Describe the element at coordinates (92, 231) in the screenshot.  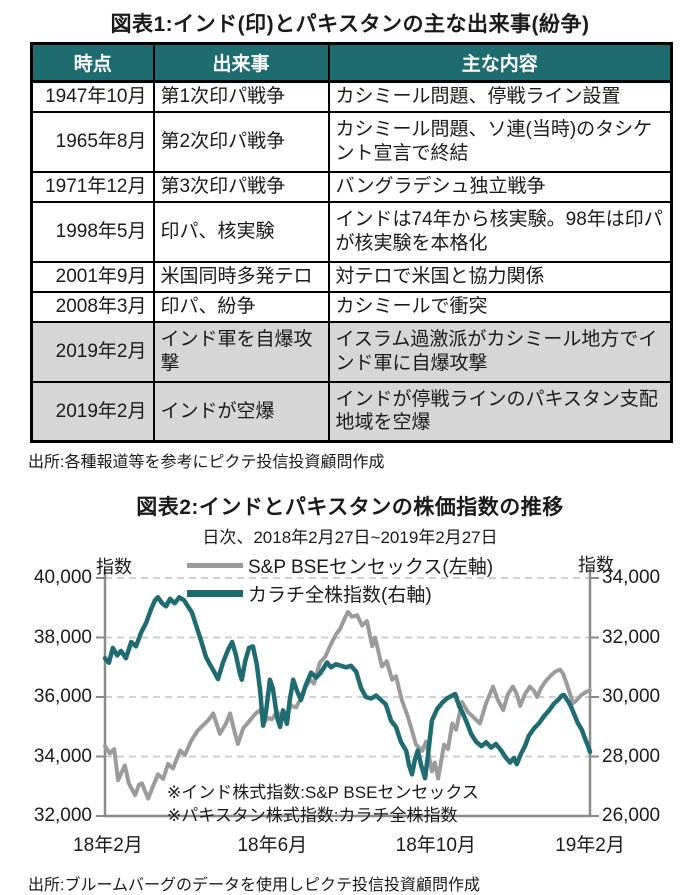
I see `cell-date: 1998年5月` at that location.